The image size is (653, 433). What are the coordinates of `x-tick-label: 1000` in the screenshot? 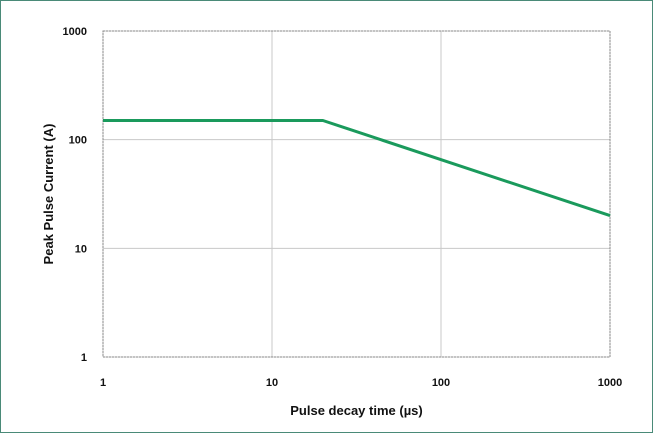 It's located at (610, 383).